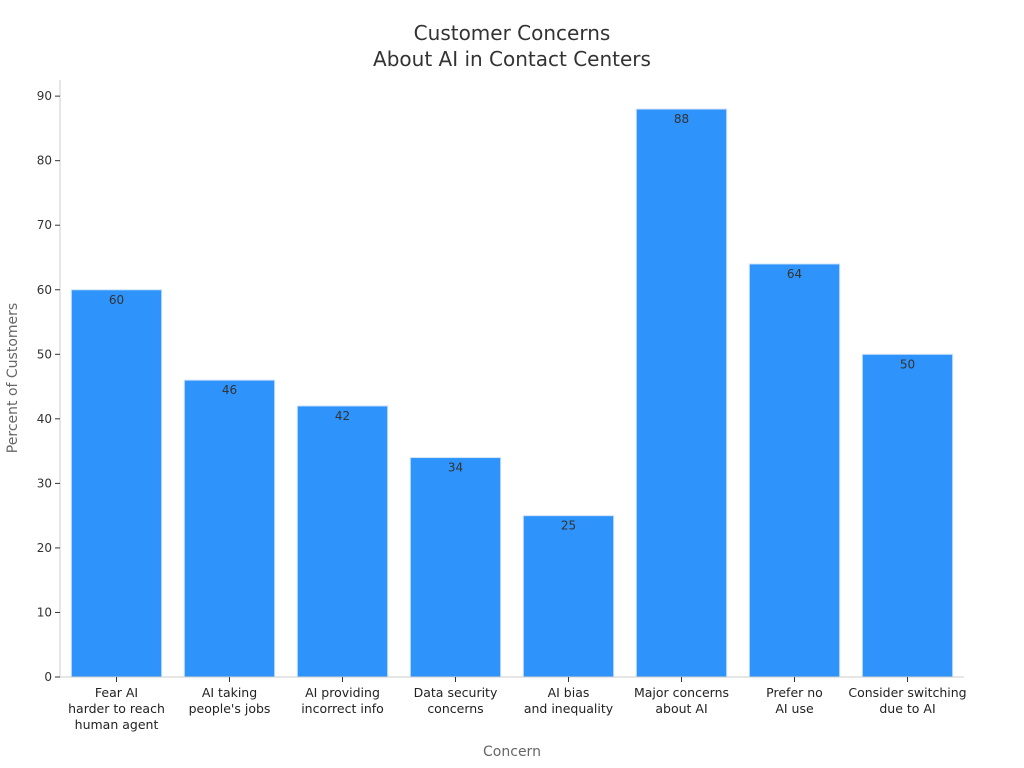  I want to click on y-tick-label: 50, so click(44, 354).